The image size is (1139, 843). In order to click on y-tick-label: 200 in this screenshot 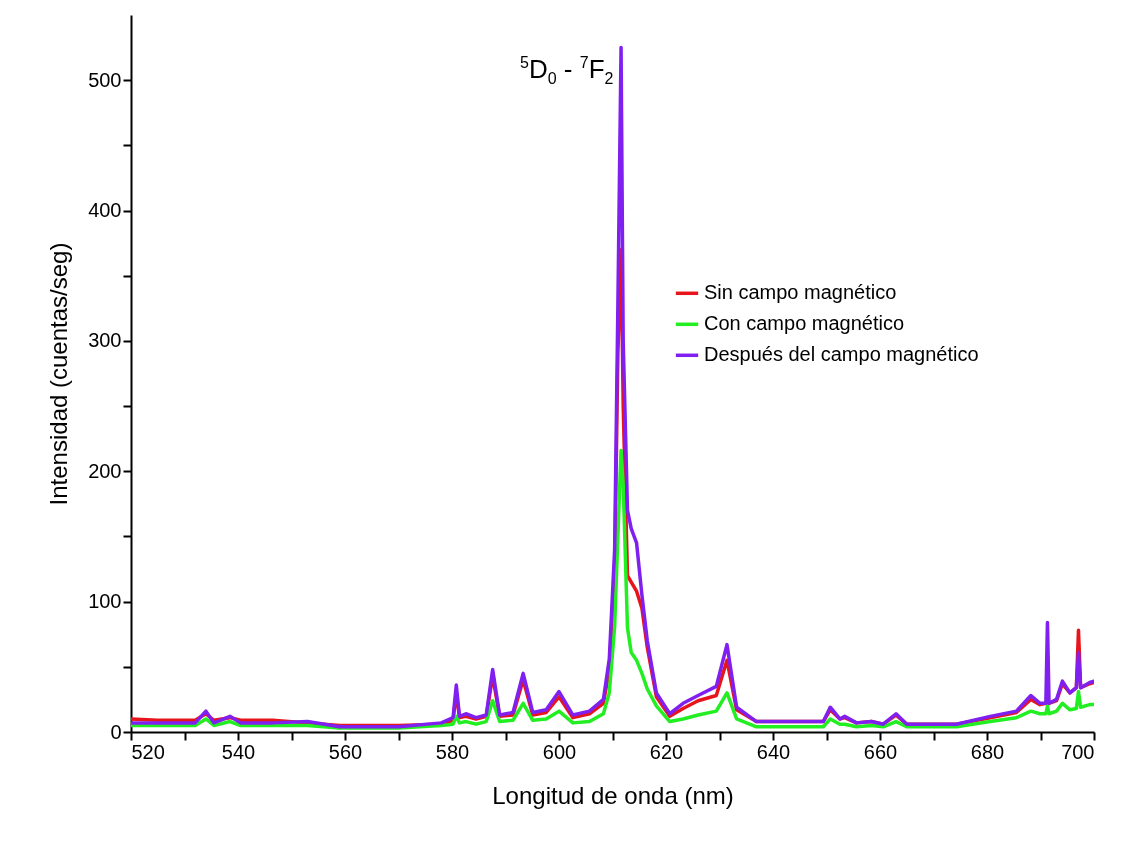, I will do `click(105, 470)`.